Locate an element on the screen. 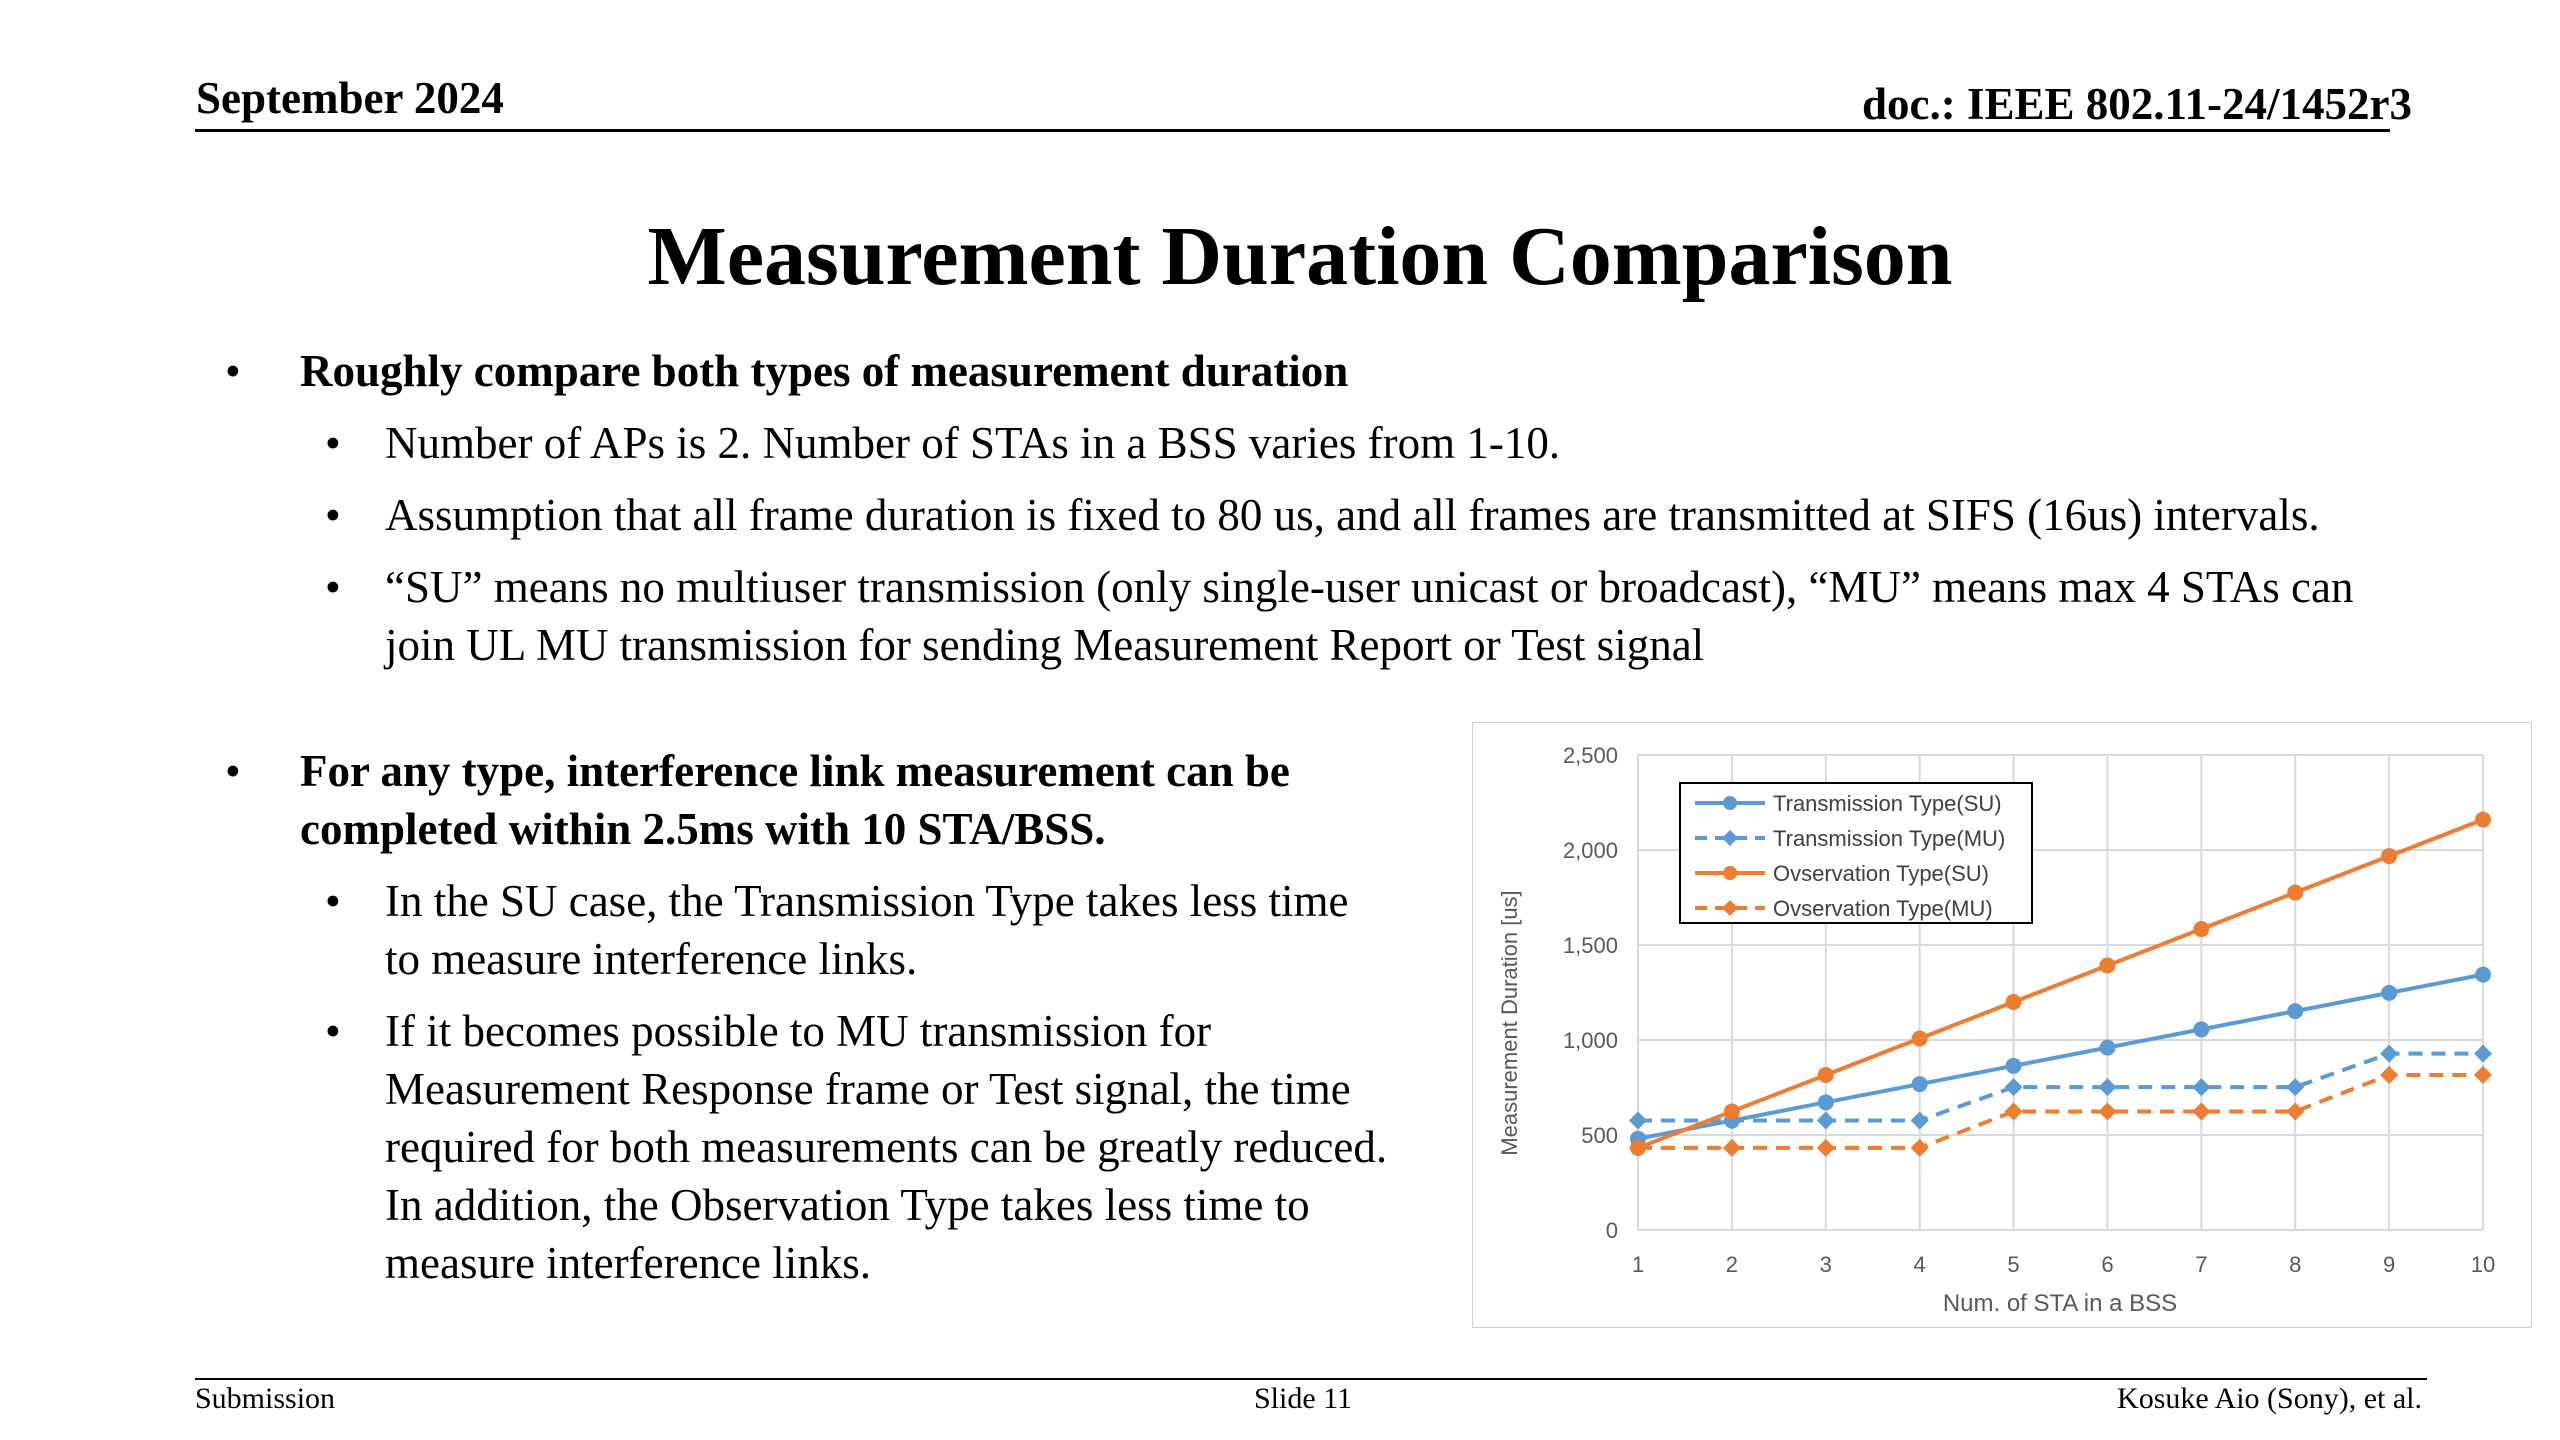  footer-slide-number: Slide 11 is located at coordinates (1303, 1398).